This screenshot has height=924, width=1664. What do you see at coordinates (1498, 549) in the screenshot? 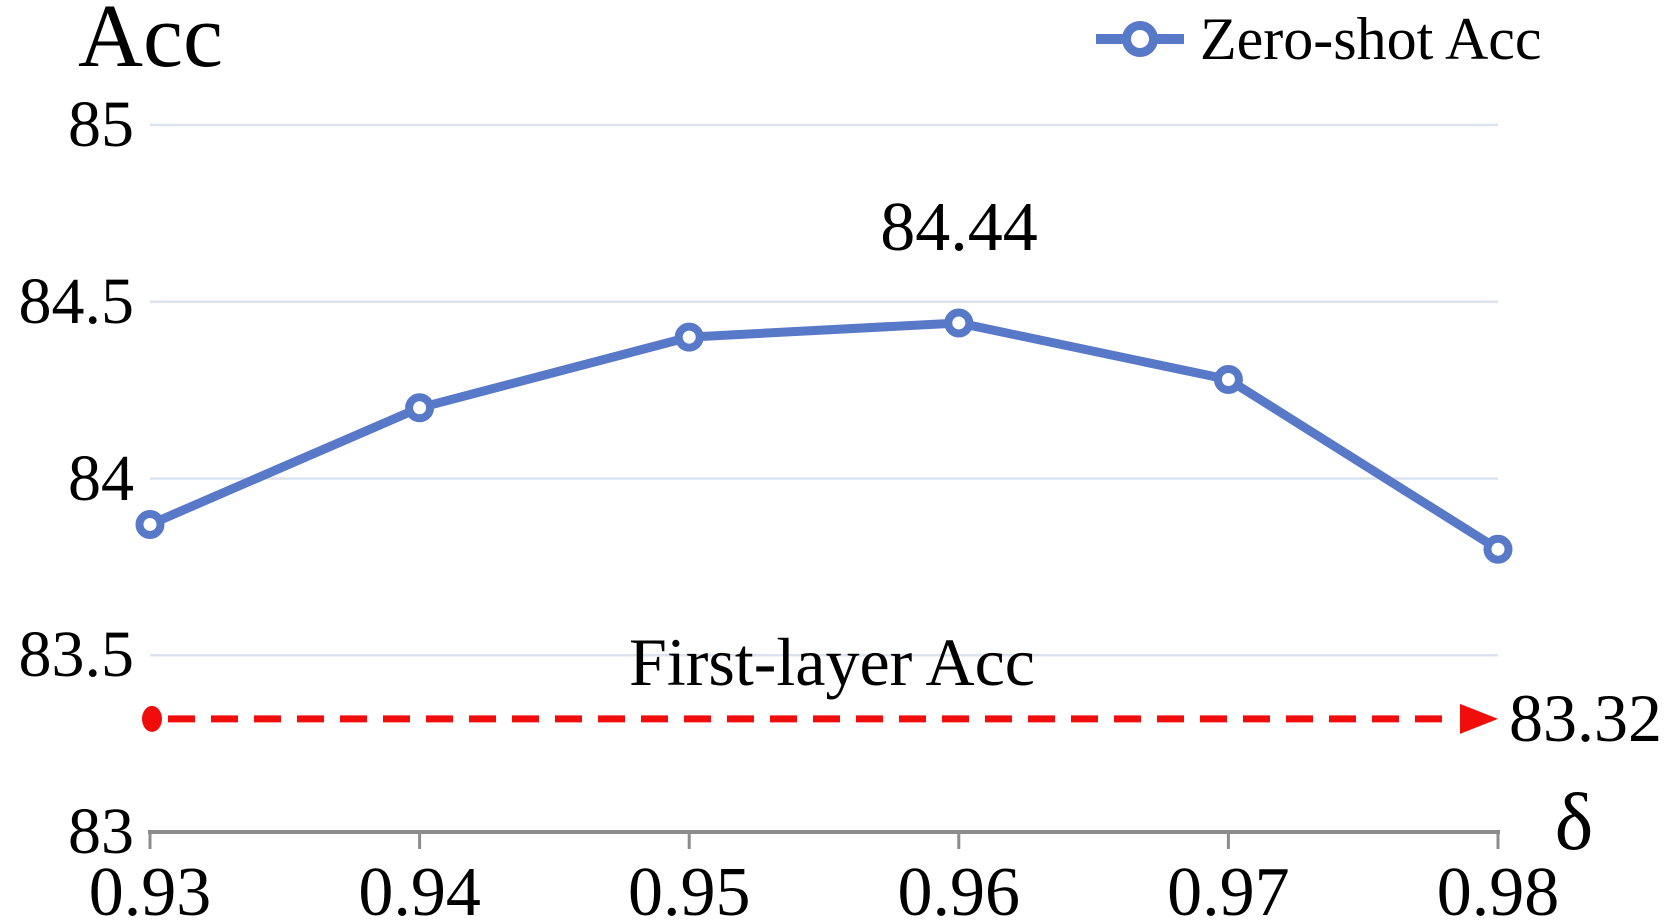
I see `data-point-marker-0.98` at bounding box center [1498, 549].